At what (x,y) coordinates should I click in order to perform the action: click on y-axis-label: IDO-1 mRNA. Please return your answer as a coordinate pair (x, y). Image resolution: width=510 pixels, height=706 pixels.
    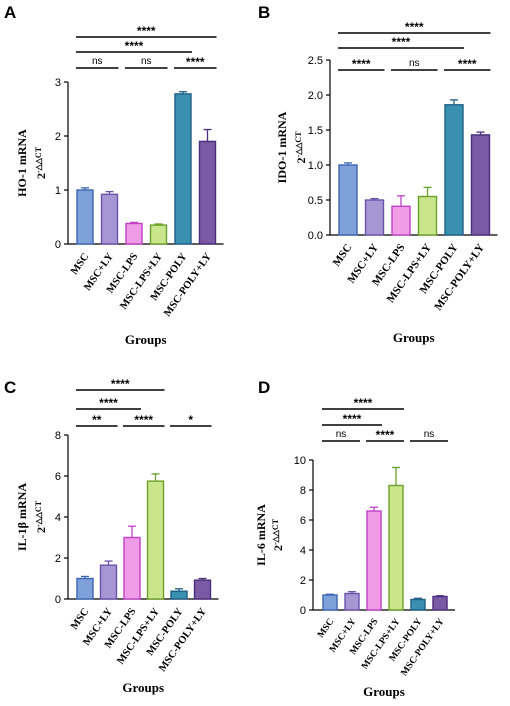
    Looking at the image, I should click on (282, 147).